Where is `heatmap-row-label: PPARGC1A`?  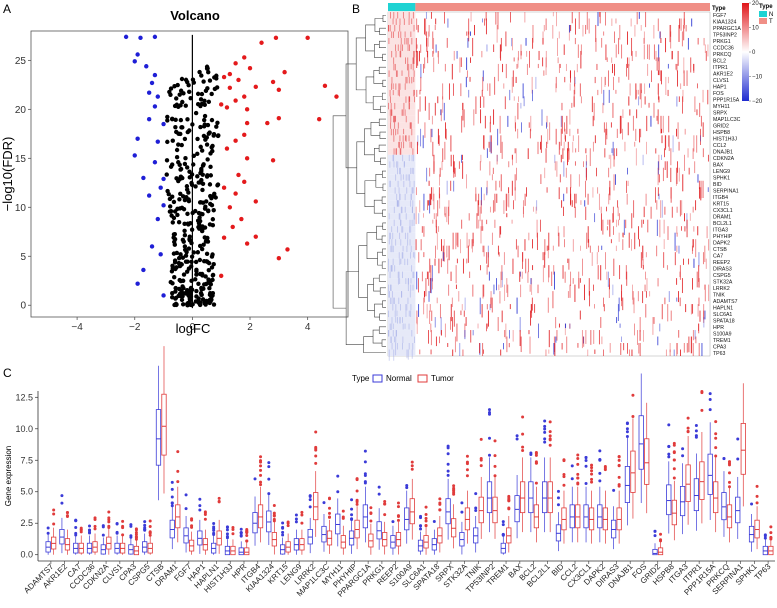
heatmap-row-label: PPARGC1A is located at coordinates (727, 29).